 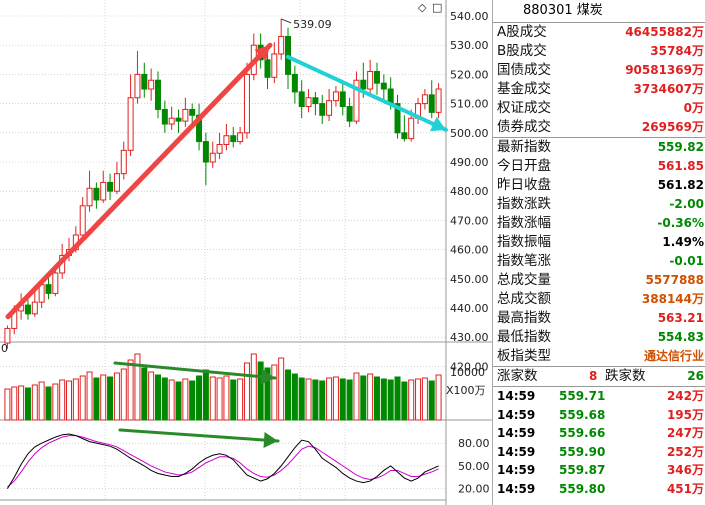 What do you see at coordinates (582, 396) in the screenshot?
I see `tick-price: 559.71` at bounding box center [582, 396].